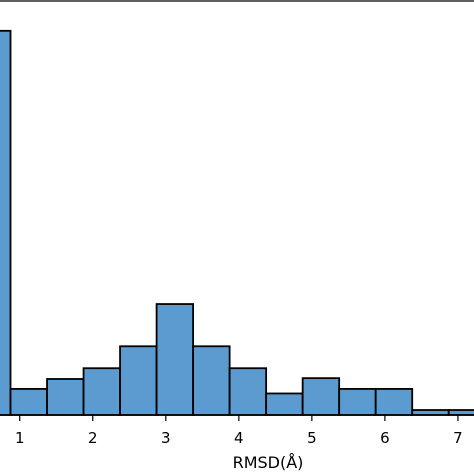 This screenshot has height=474, width=474. I want to click on x-tick-label-6: 7, so click(458, 438).